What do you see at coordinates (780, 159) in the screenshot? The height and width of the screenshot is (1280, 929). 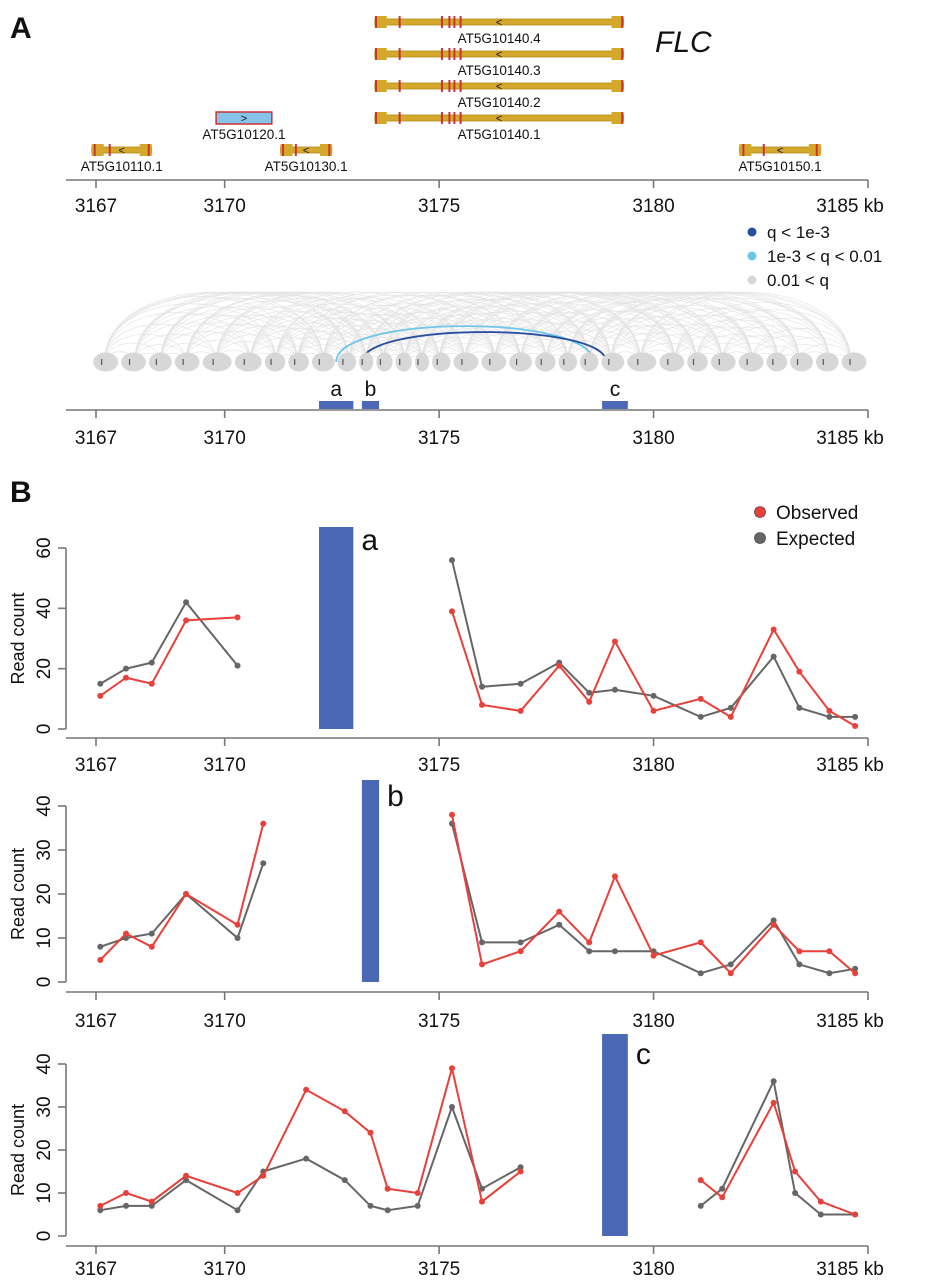 I see `gene-AT5G10150.1: < AT5G10150.1` at bounding box center [780, 159].